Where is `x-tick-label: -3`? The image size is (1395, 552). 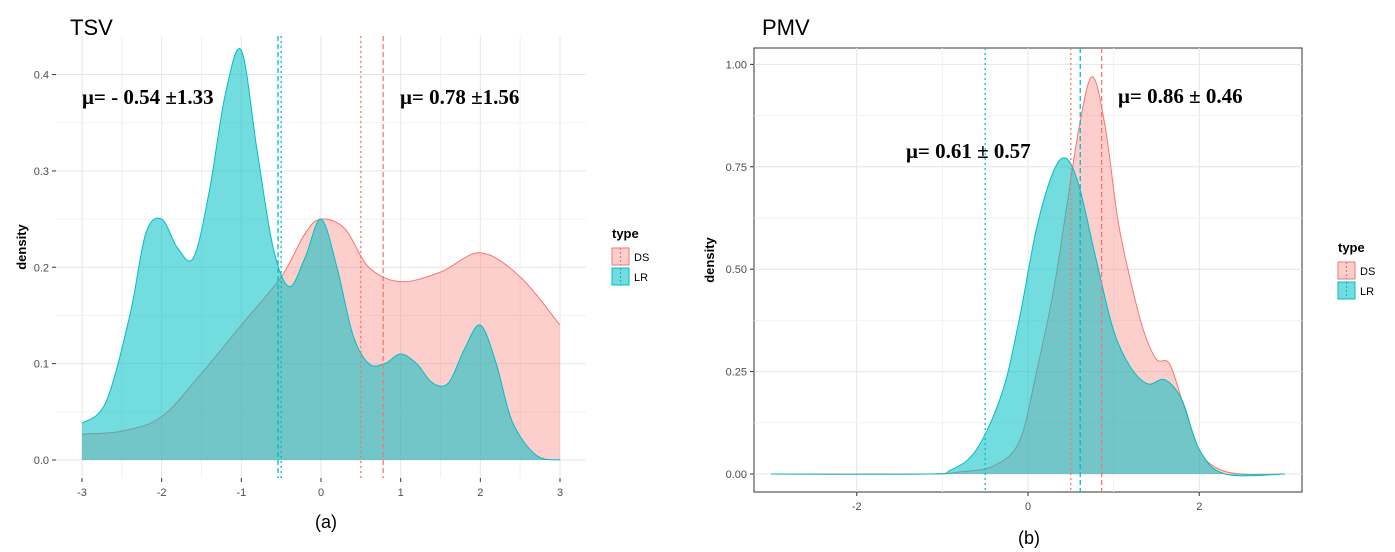 x-tick-label: -3 is located at coordinates (82, 493).